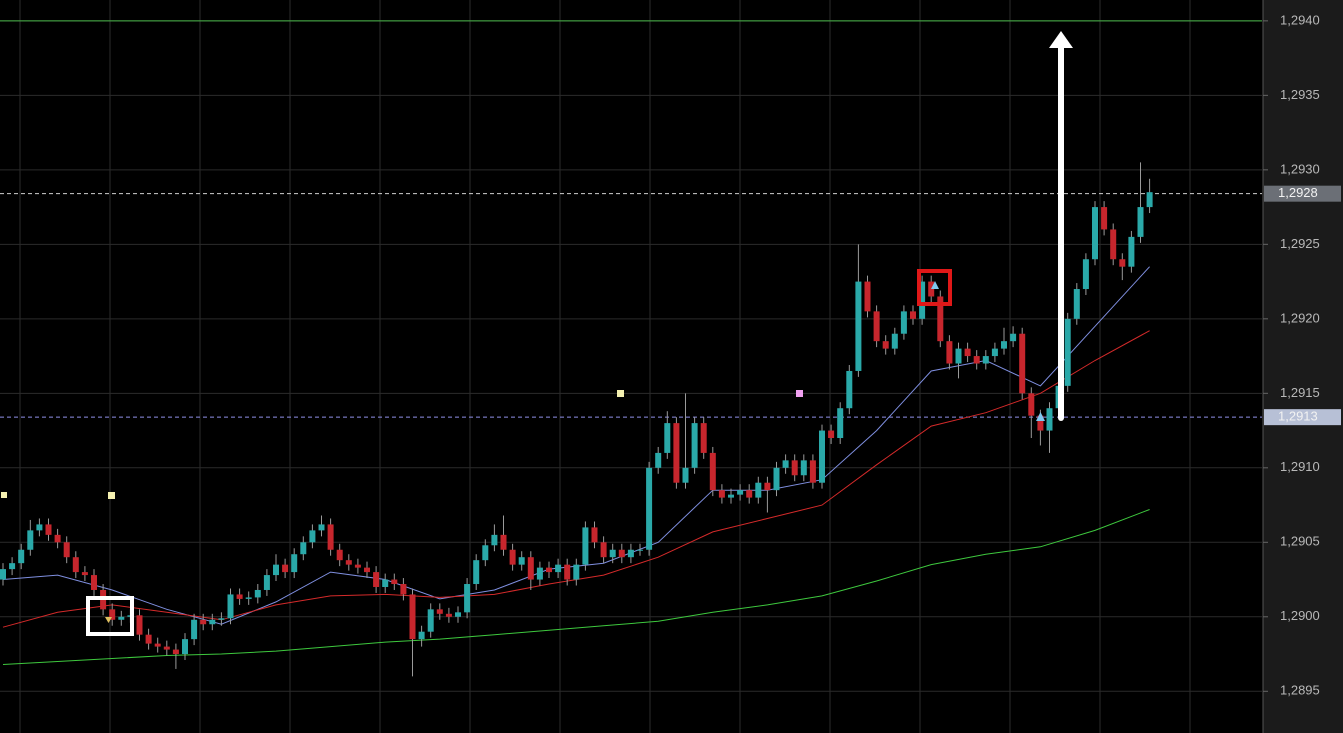 The height and width of the screenshot is (733, 1343). Describe the element at coordinates (1300, 19) in the screenshot. I see `y-tick-label: 1,2940` at that location.